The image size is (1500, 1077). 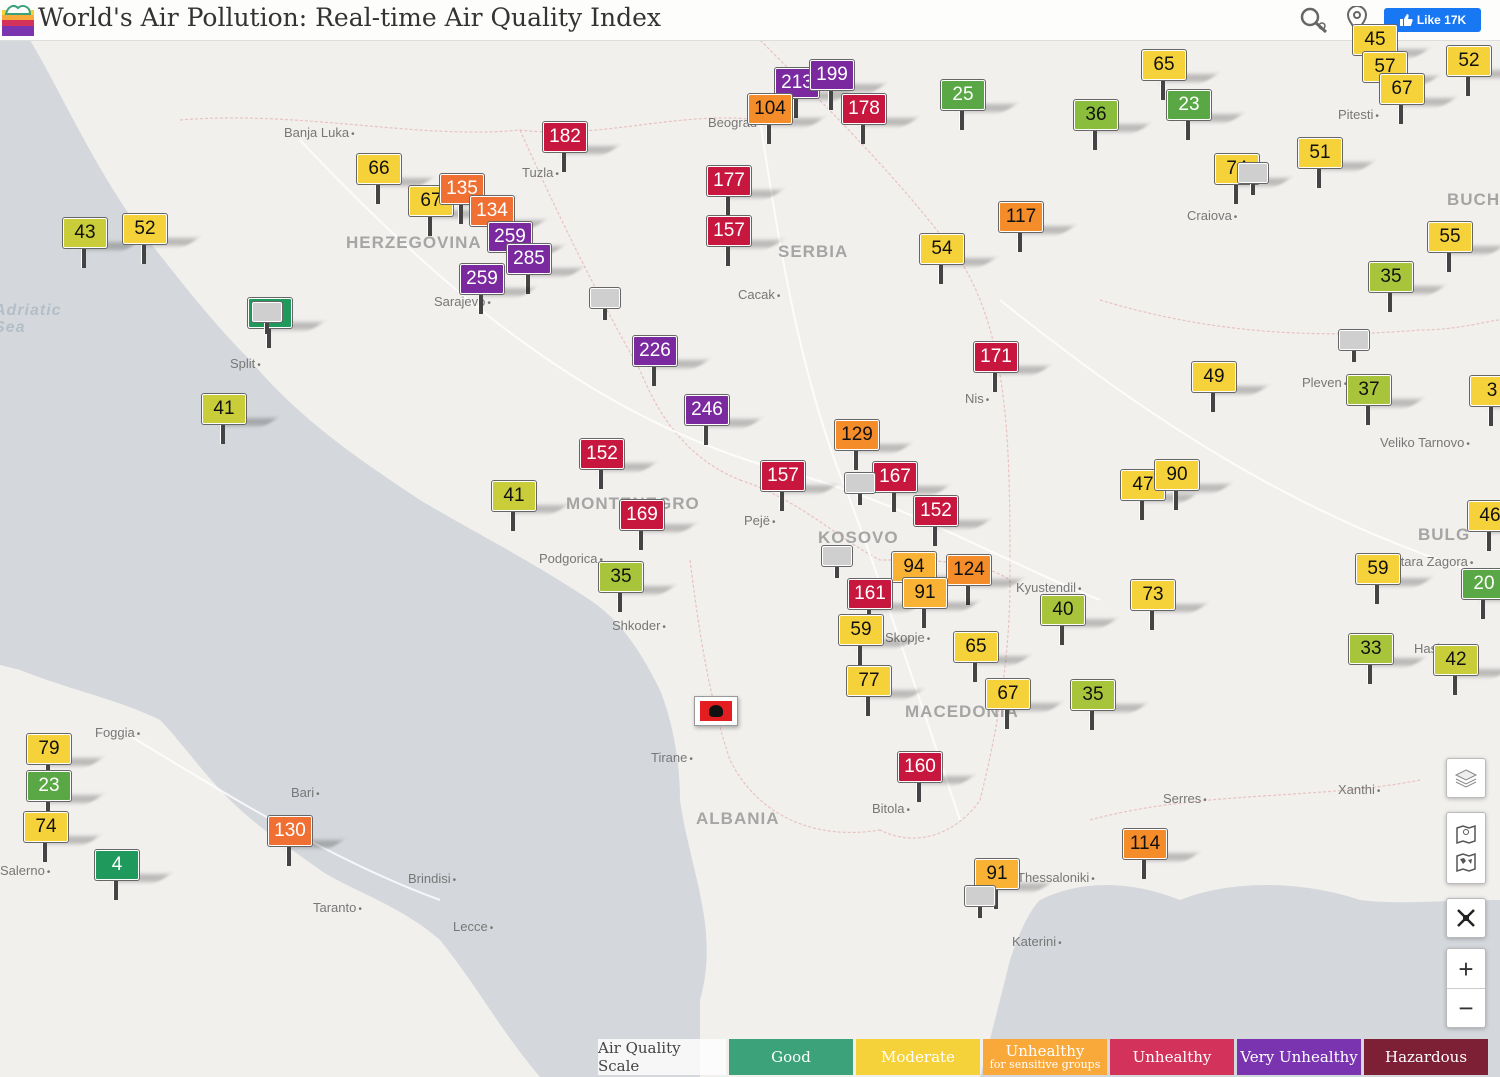 What do you see at coordinates (907, 637) in the screenshot?
I see `city-label: Skopje` at bounding box center [907, 637].